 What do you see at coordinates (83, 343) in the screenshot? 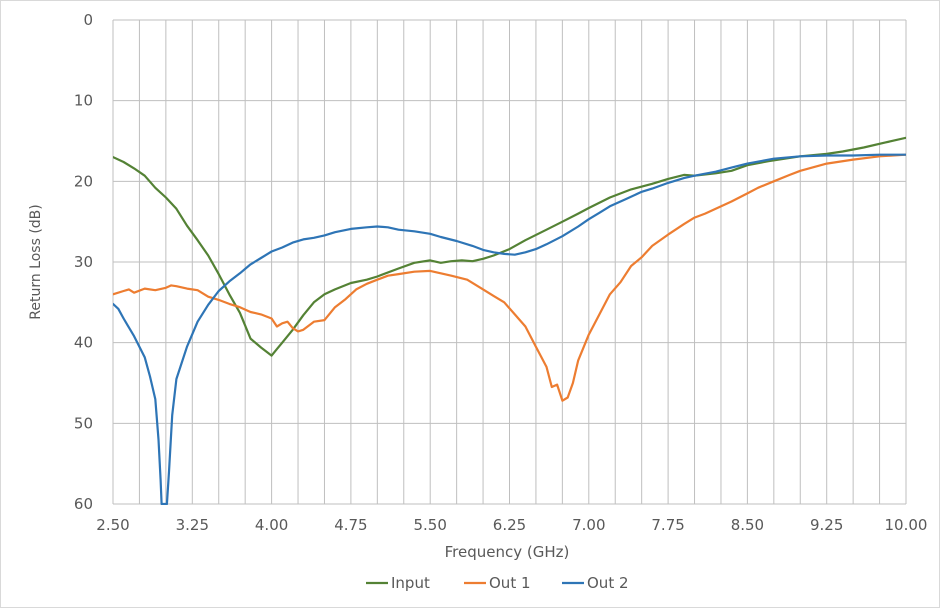
I see `y-tick-label: 40` at bounding box center [83, 343].